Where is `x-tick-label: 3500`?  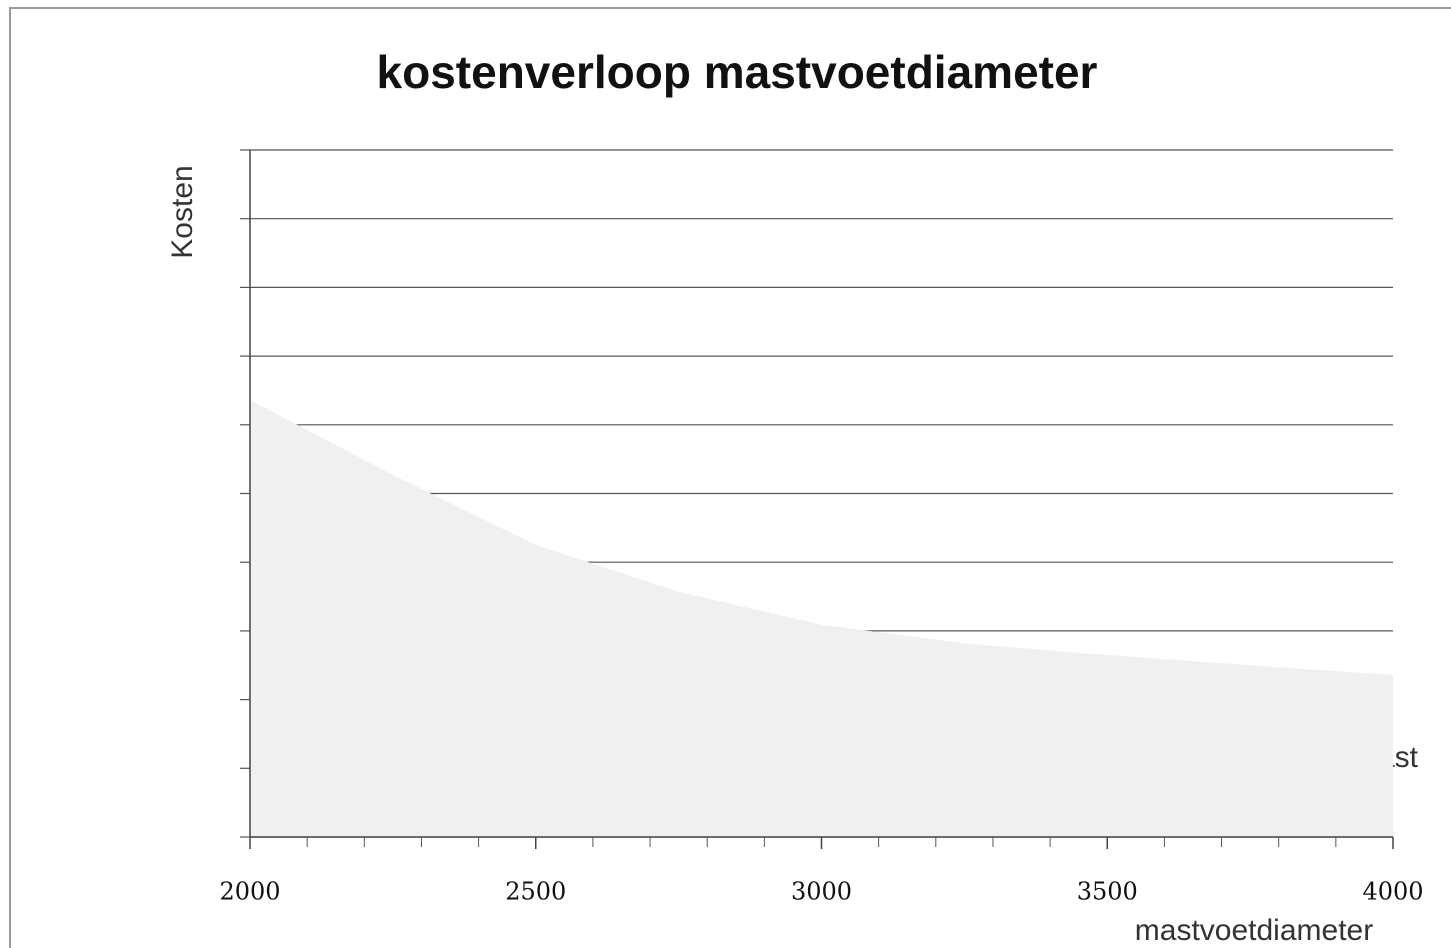
x-tick-label: 3500 is located at coordinates (1107, 892).